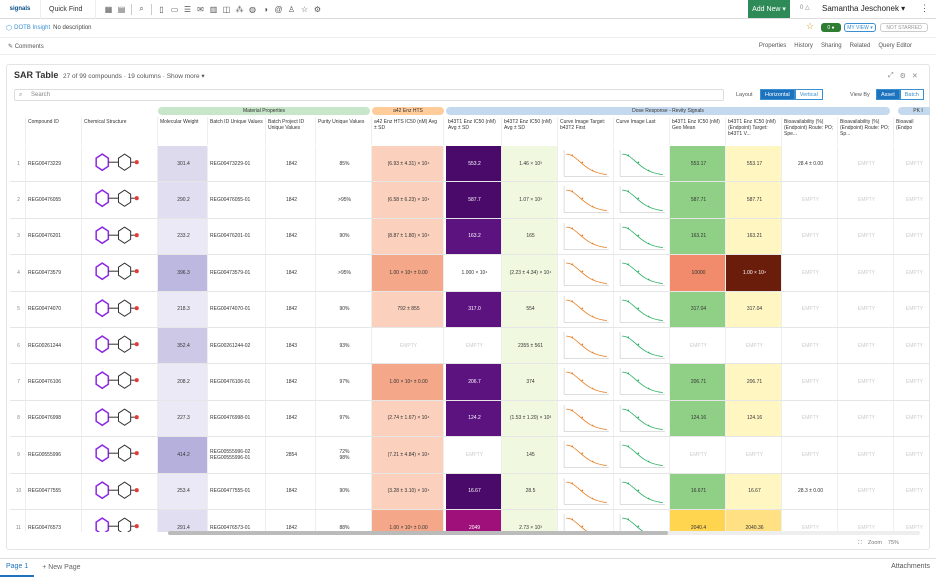 This screenshot has height=577, width=936. Describe the element at coordinates (291, 9) in the screenshot. I see `person-icon: ♙` at that location.